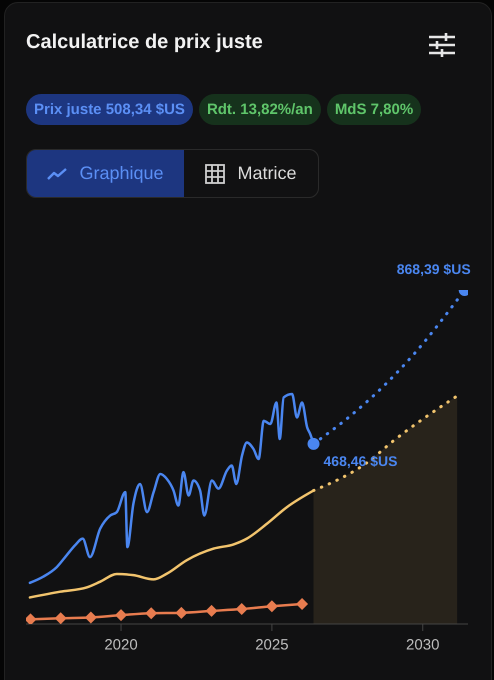  I want to click on data-label: 468,46 $US, so click(361, 460).